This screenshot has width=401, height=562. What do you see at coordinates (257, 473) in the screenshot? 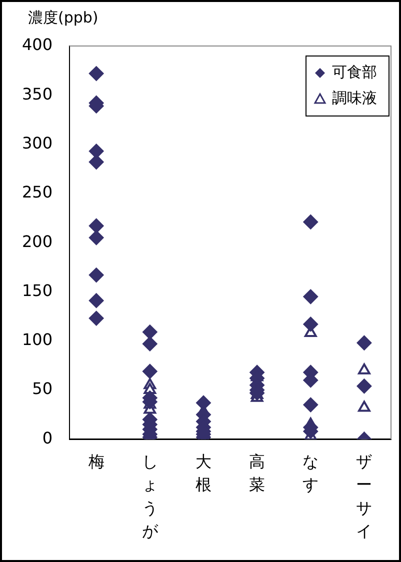
I see `x-tick-label: 高菜` at bounding box center [257, 473].